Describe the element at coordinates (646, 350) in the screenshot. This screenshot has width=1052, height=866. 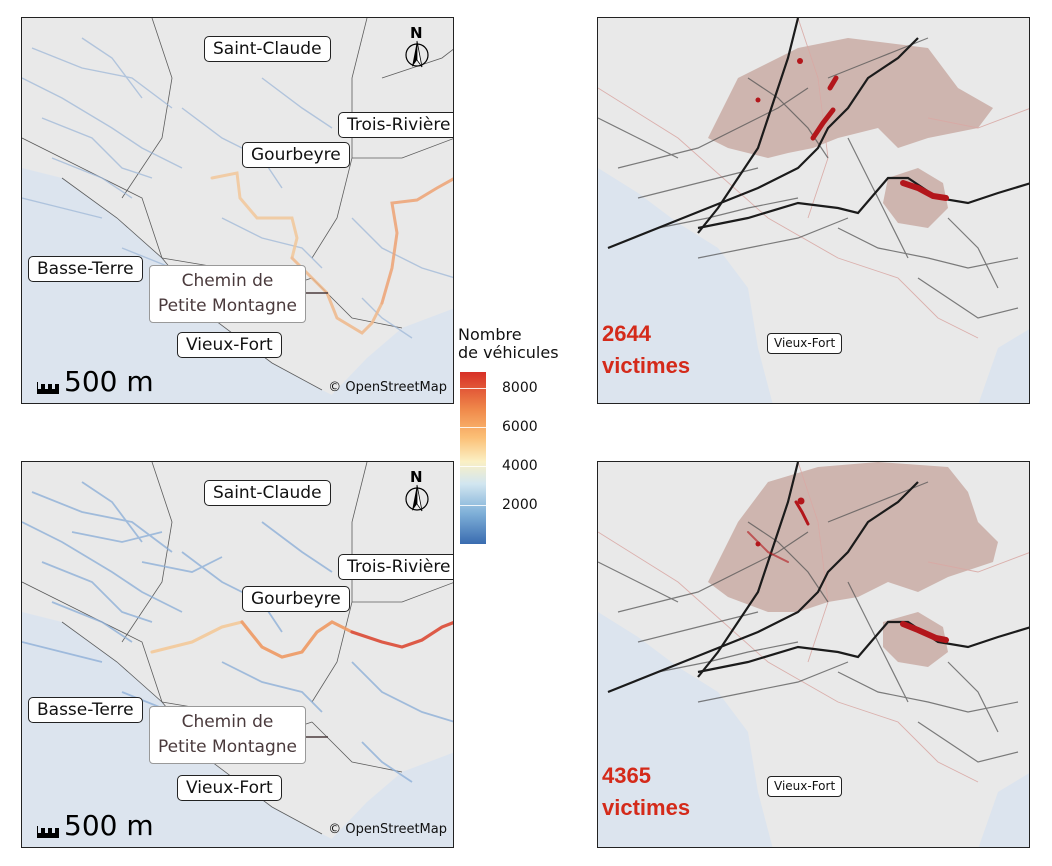
I see `victim-count-top: 2644 victimes` at that location.